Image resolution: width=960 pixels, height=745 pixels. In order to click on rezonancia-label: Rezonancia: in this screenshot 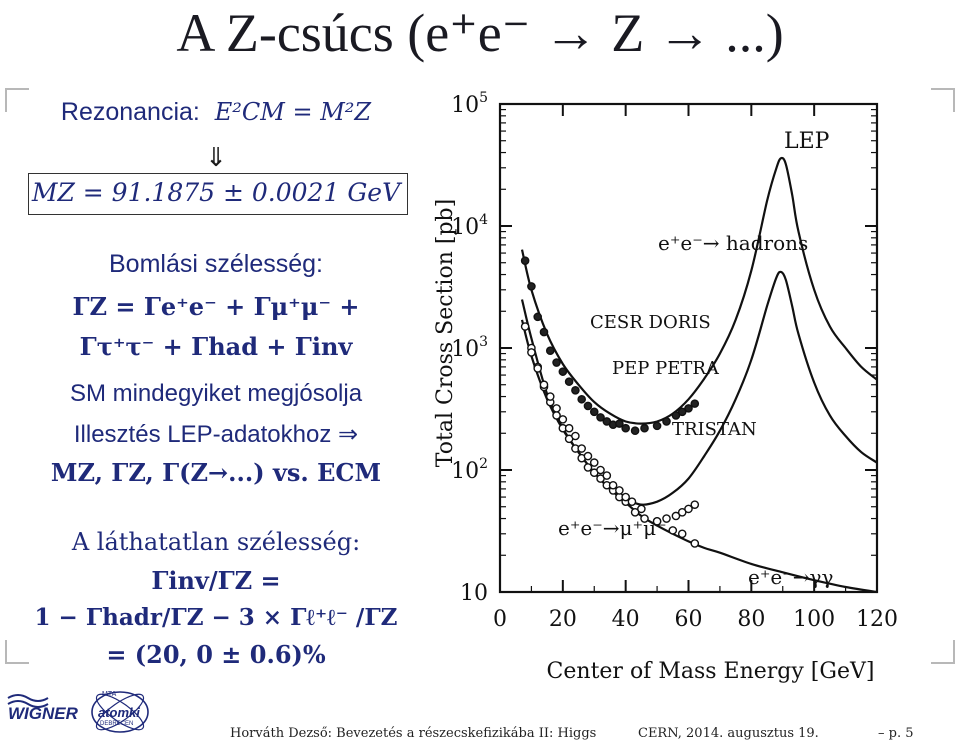, I will do `click(130, 112)`.